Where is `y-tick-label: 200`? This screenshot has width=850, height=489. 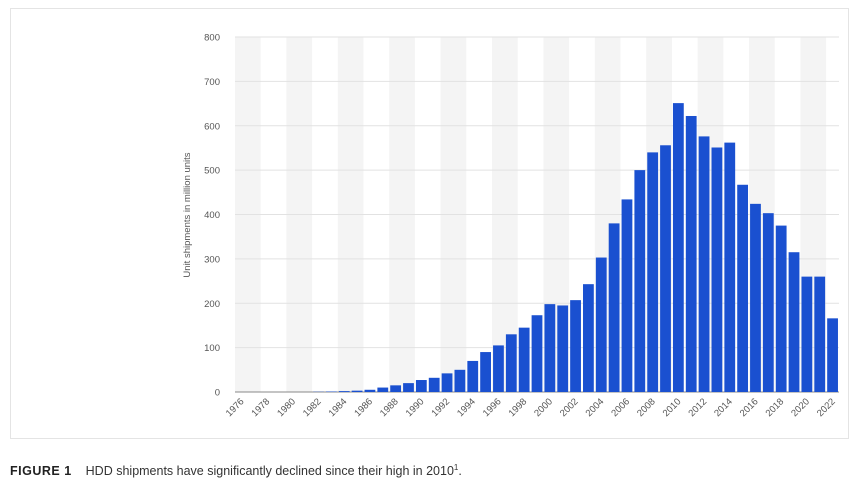 y-tick-label: 200 is located at coordinates (212, 304).